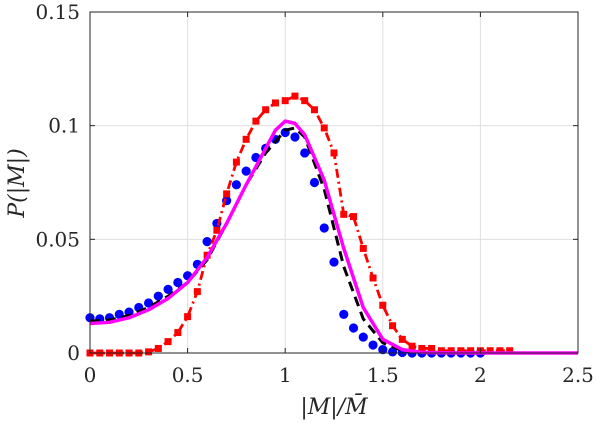 The image size is (598, 423). What do you see at coordinates (57, 12) in the screenshot?
I see `y-tick-label: 0.15` at bounding box center [57, 12].